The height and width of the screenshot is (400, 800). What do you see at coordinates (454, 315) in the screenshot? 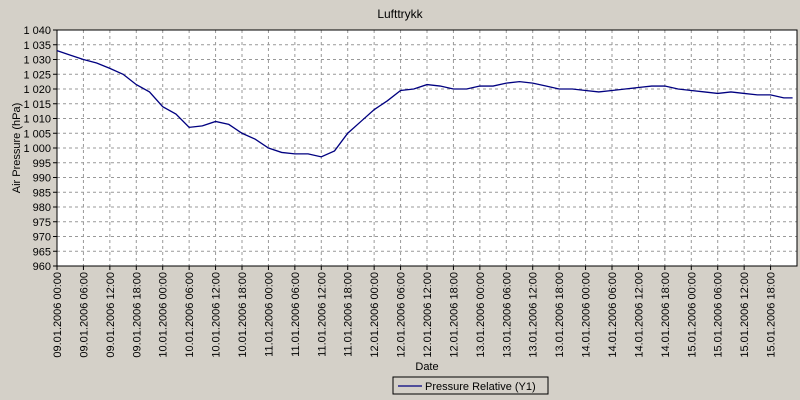
I see `x-tick-label: 12.01.2006 18:00` at bounding box center [454, 315].